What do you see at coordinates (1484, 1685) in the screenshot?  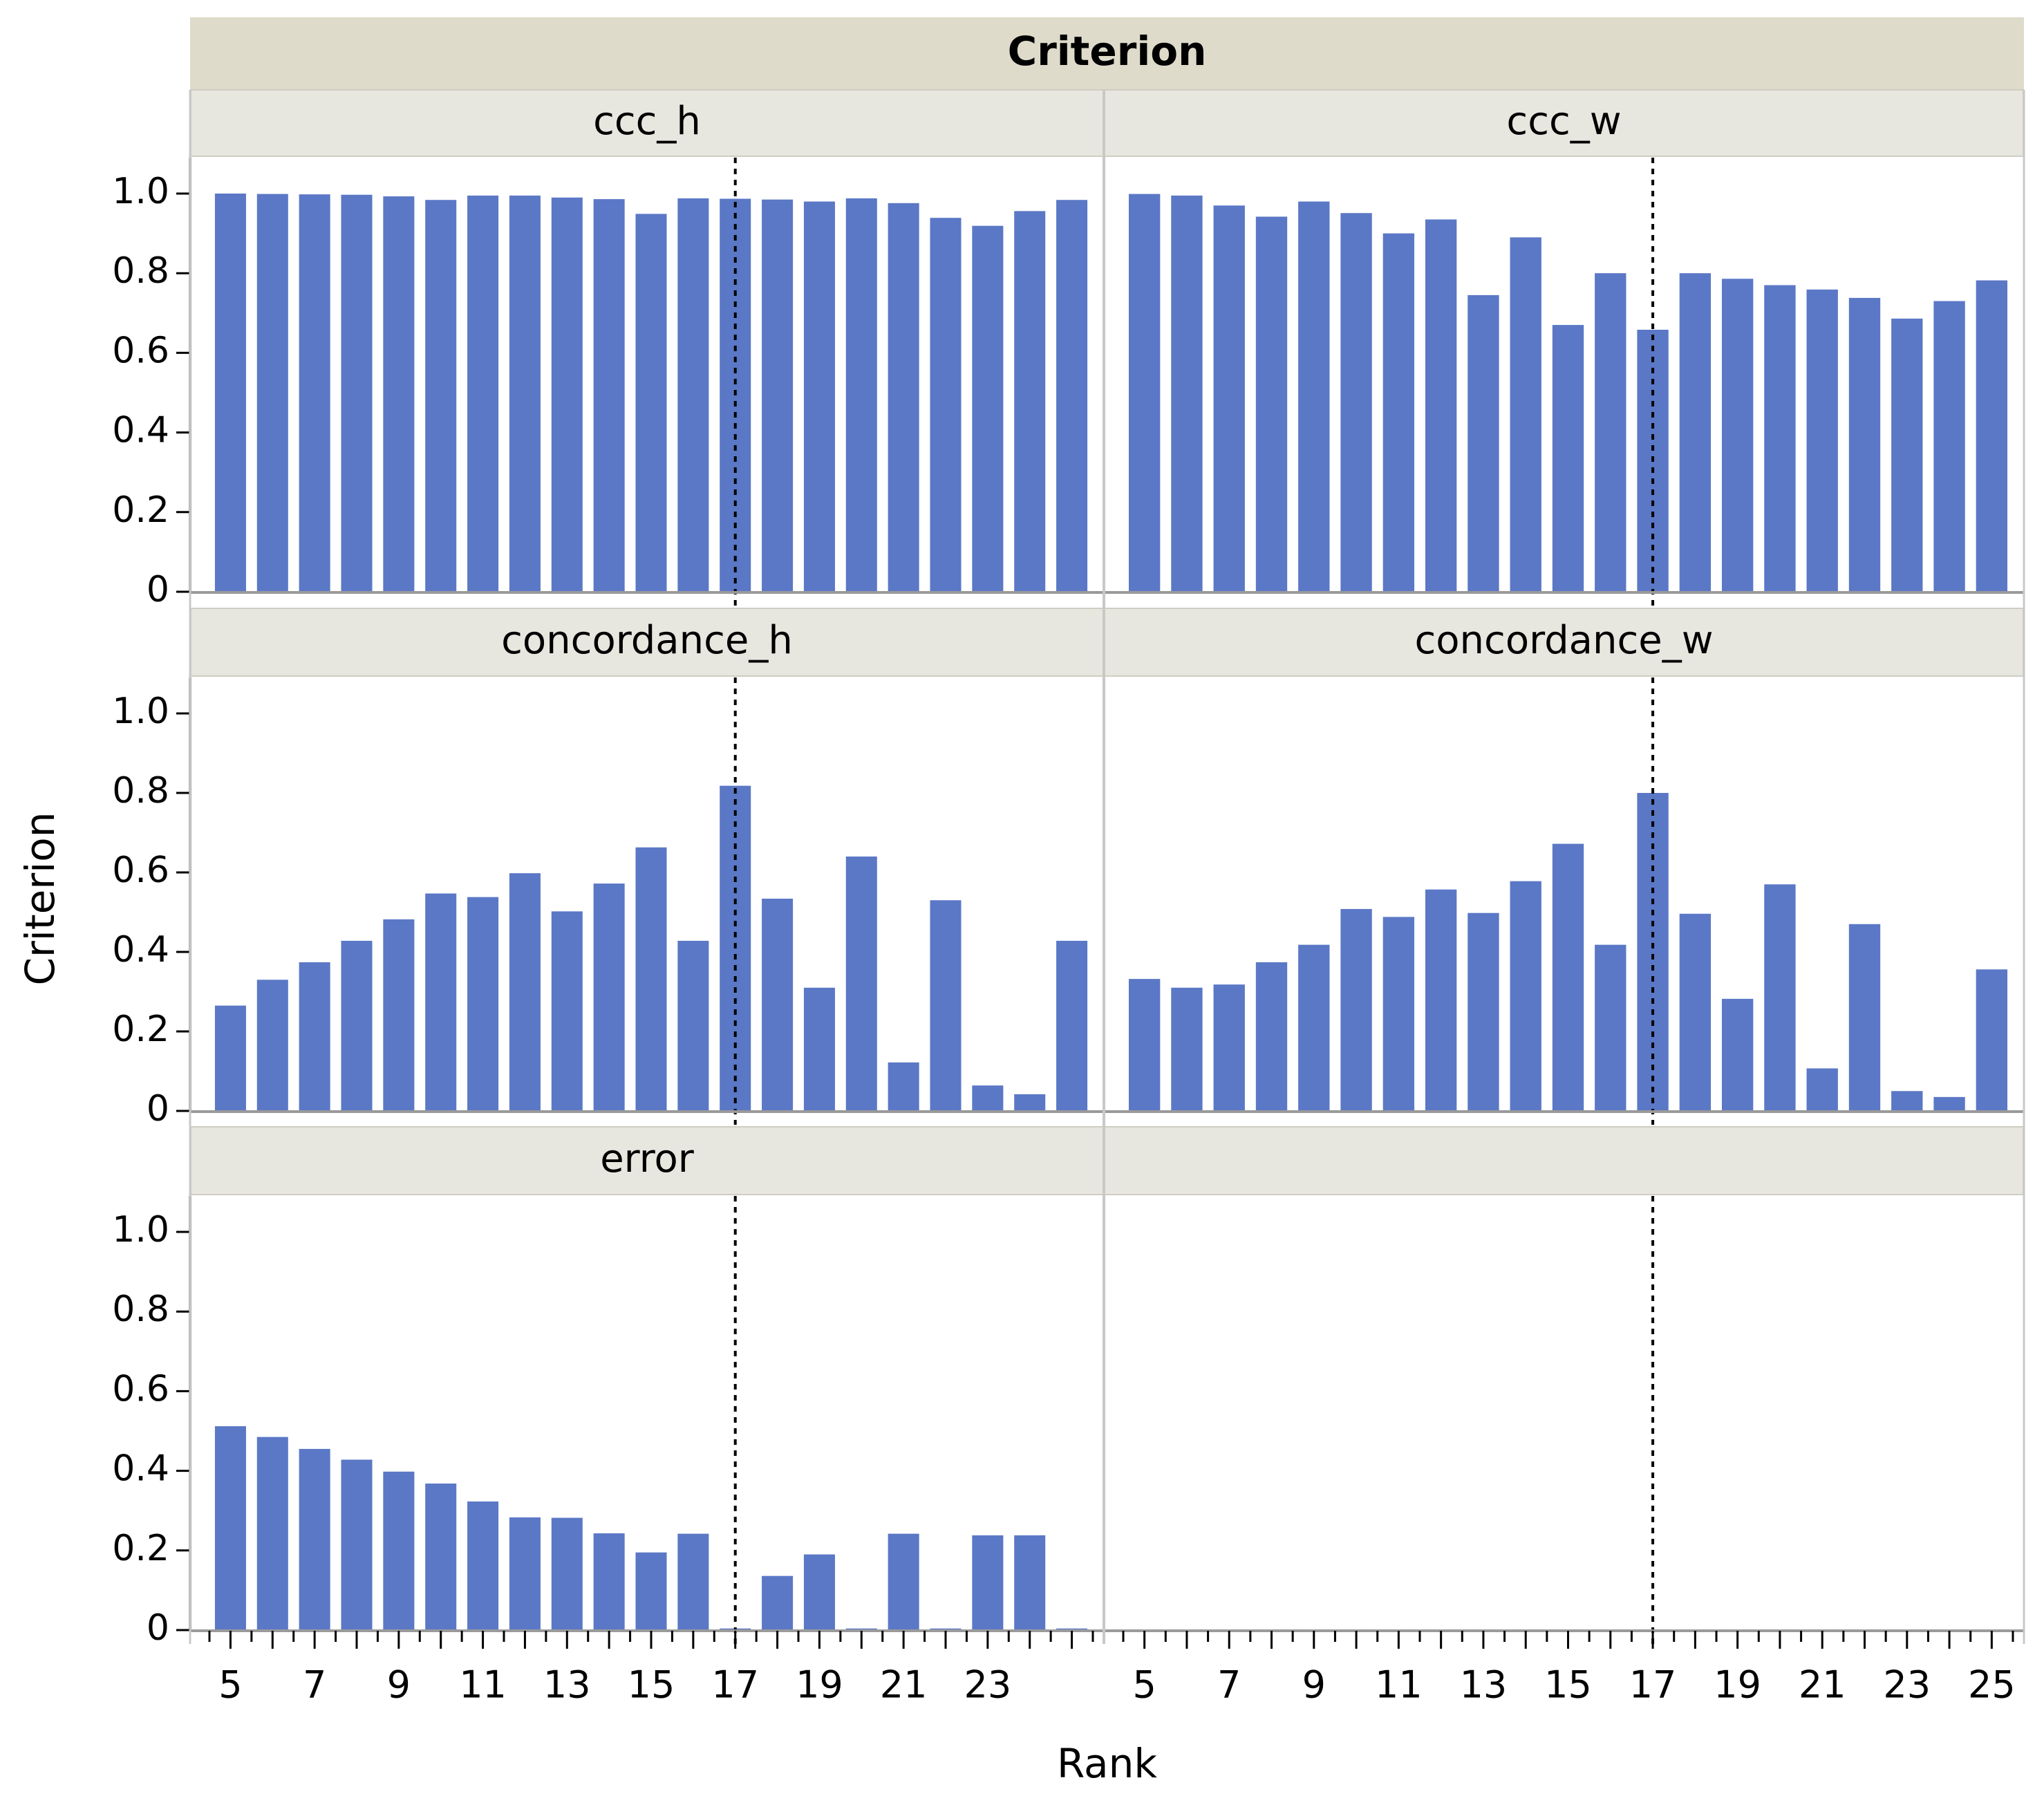 I see `x-tick-label-right-13: 13` at bounding box center [1484, 1685].